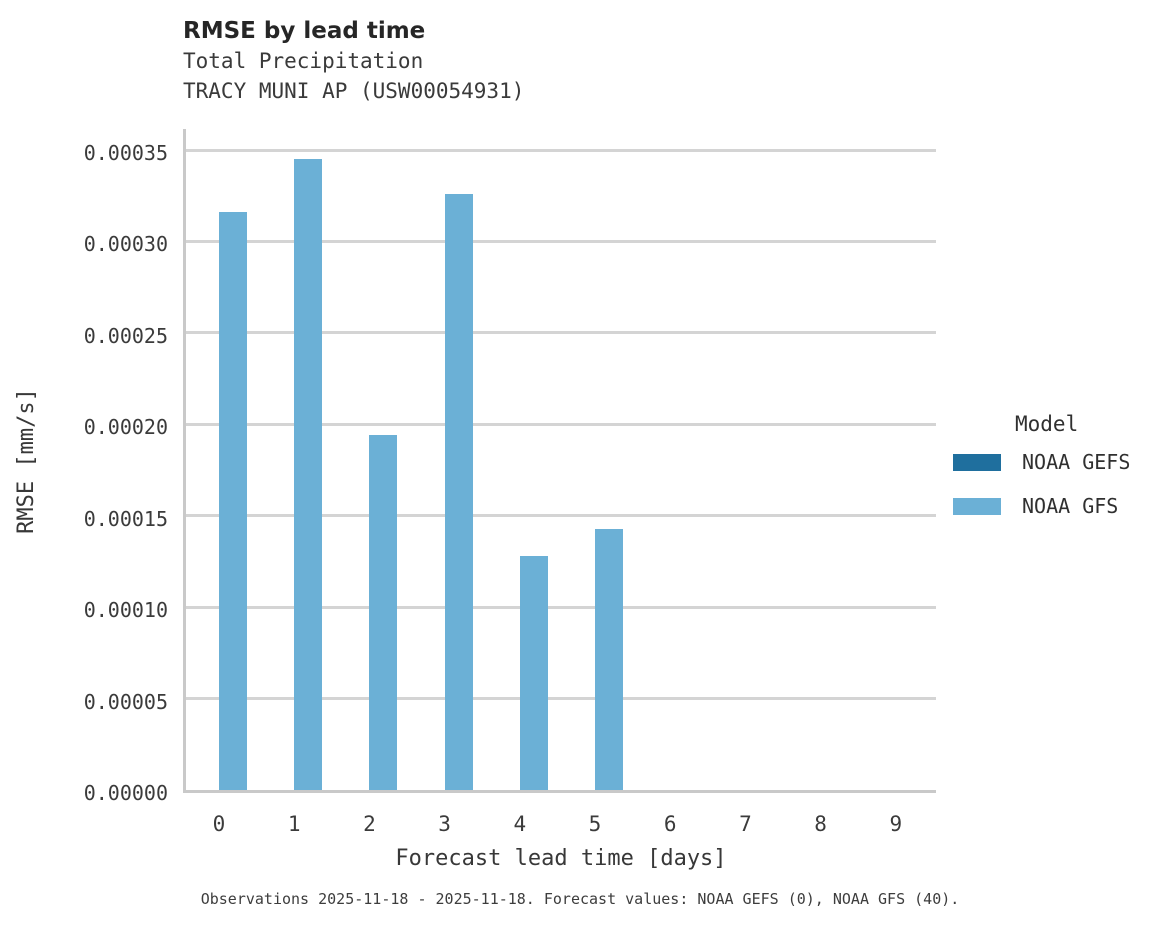 Image resolution: width=1175 pixels, height=928 pixels. I want to click on y-tick-label: 0.00020, so click(125, 427).